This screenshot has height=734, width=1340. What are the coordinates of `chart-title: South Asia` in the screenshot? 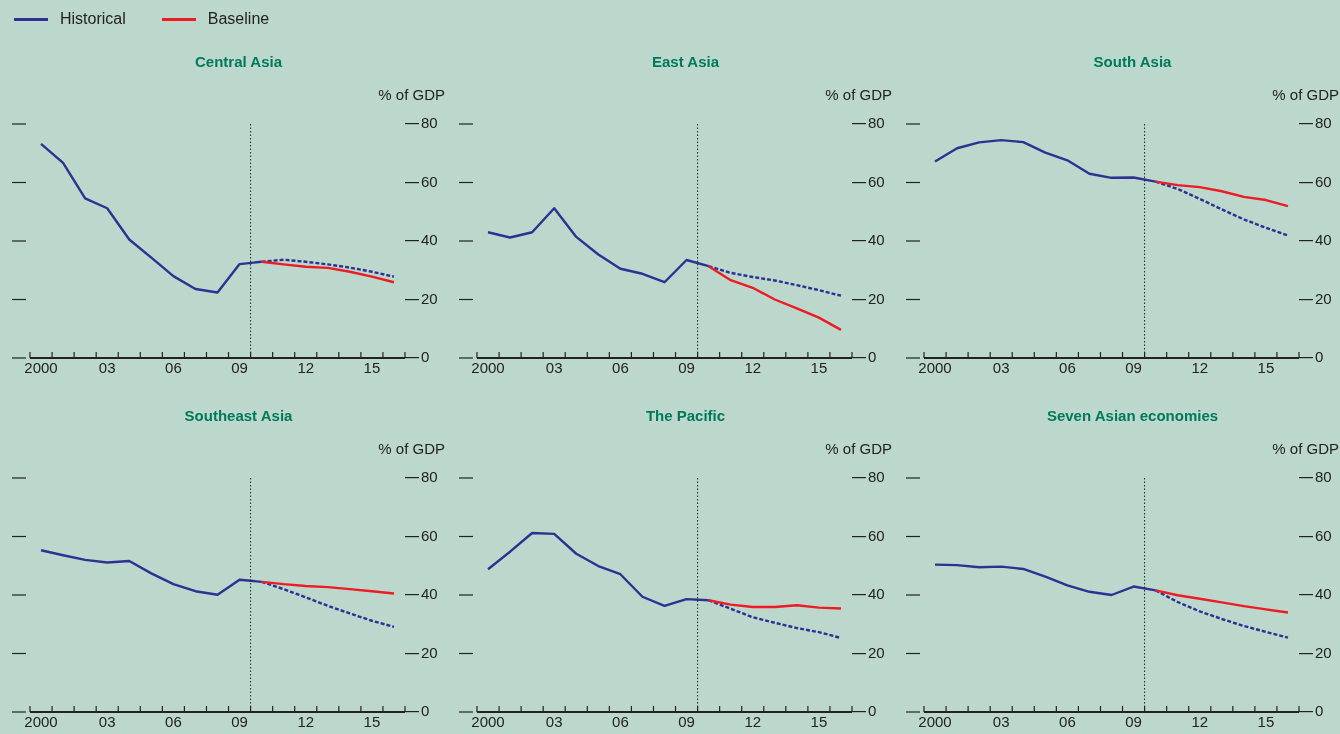 It's located at (1133, 62).